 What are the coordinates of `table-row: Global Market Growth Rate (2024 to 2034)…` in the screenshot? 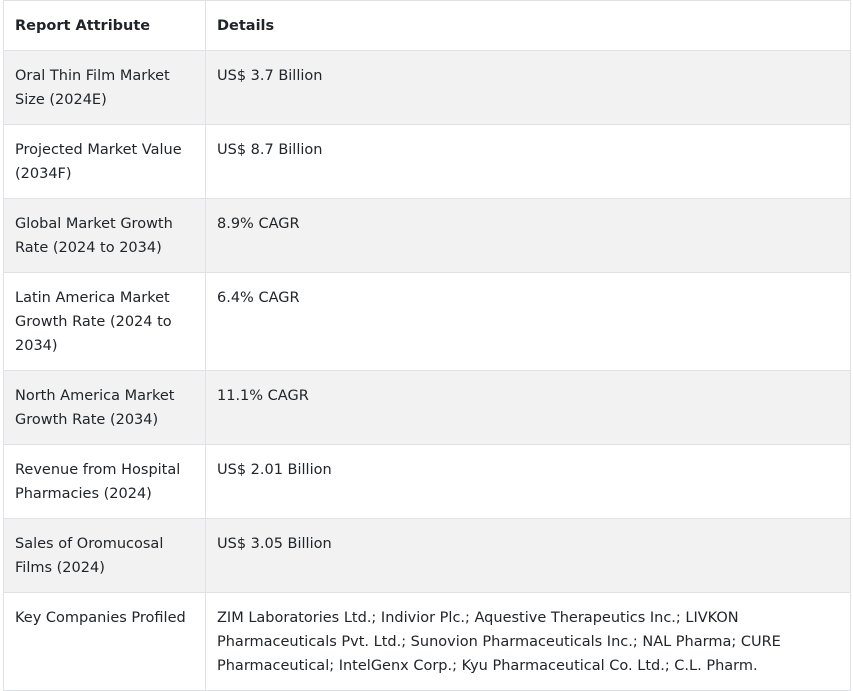 It's located at (427, 235).